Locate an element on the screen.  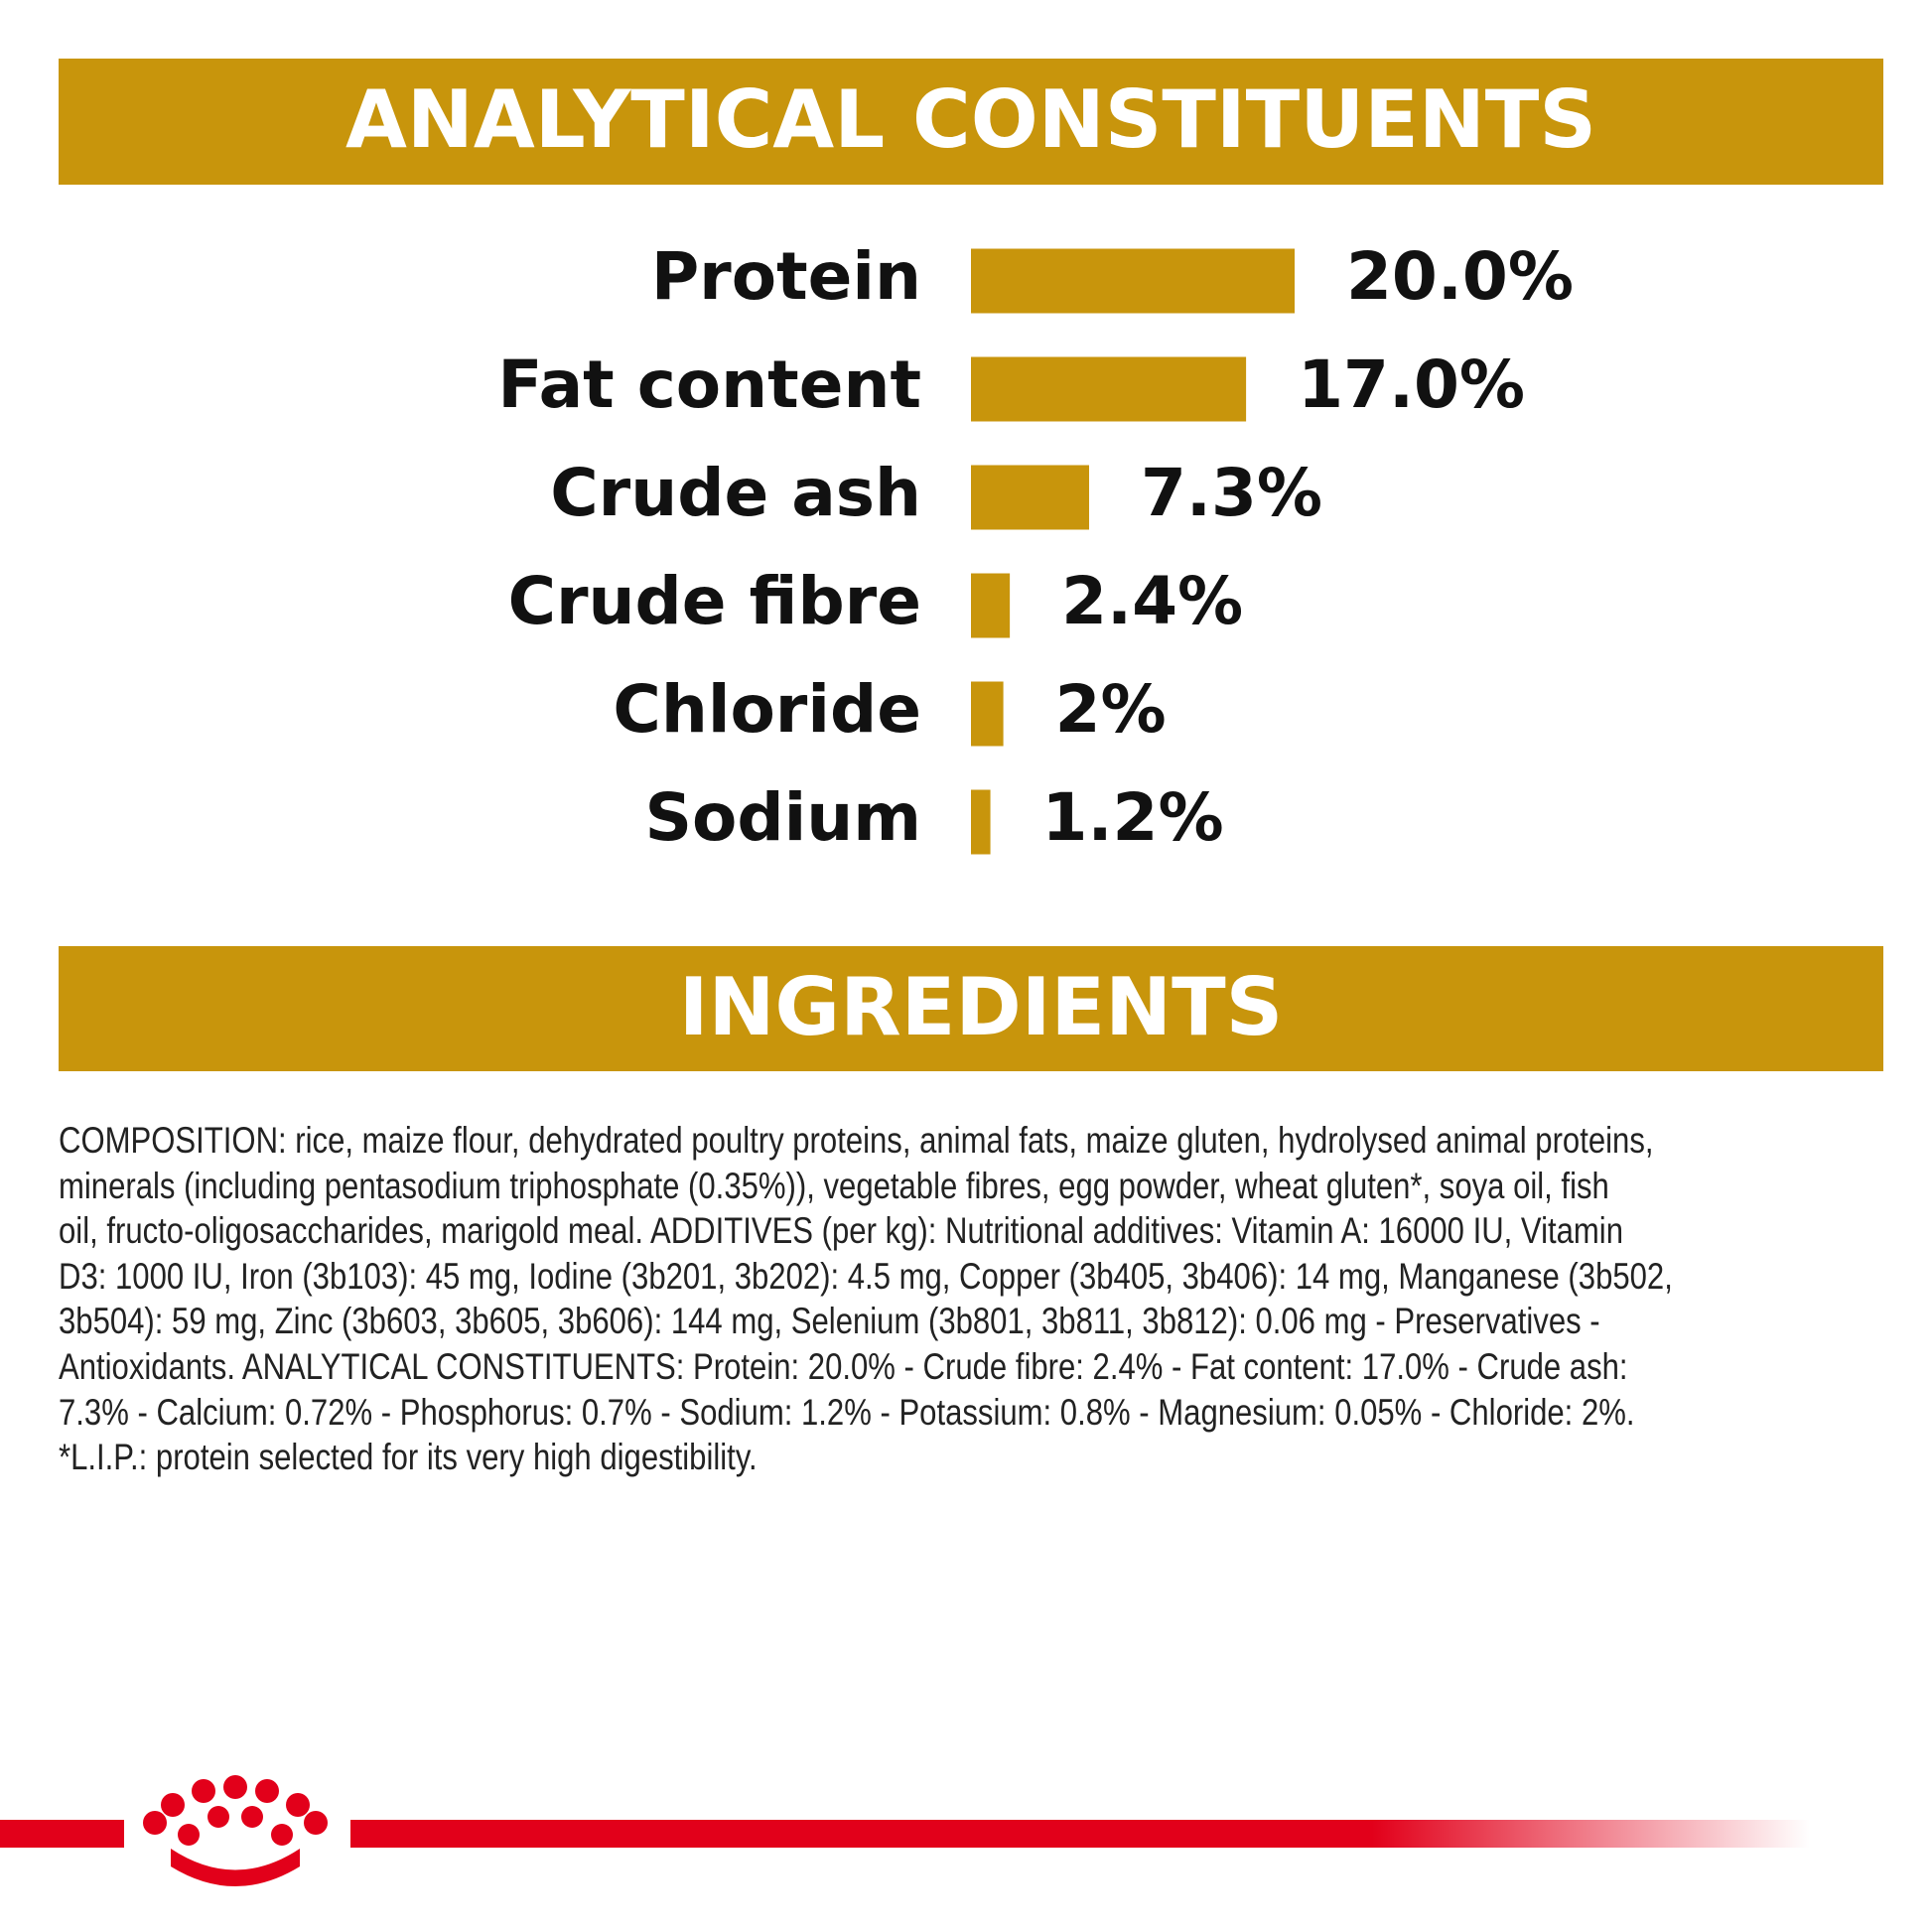
category-label: Crude ash is located at coordinates (735, 493).